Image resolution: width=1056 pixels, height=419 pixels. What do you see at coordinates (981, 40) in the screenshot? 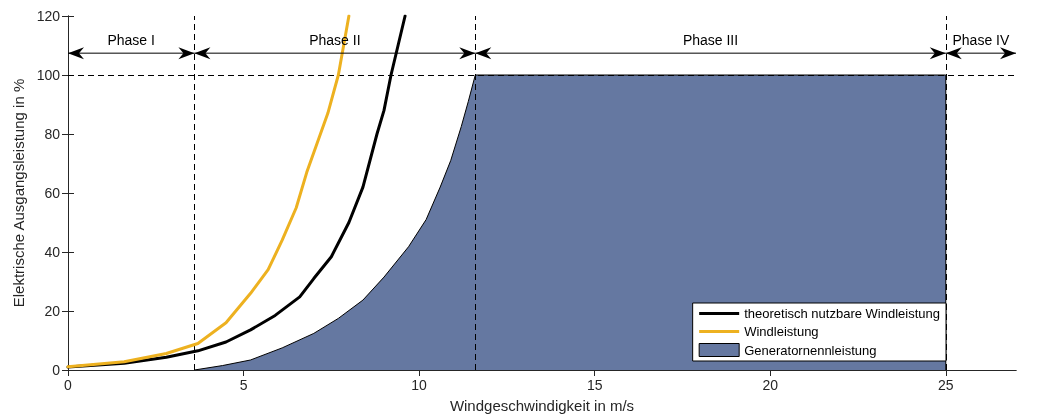
I see `annotation: Phase IV` at bounding box center [981, 40].